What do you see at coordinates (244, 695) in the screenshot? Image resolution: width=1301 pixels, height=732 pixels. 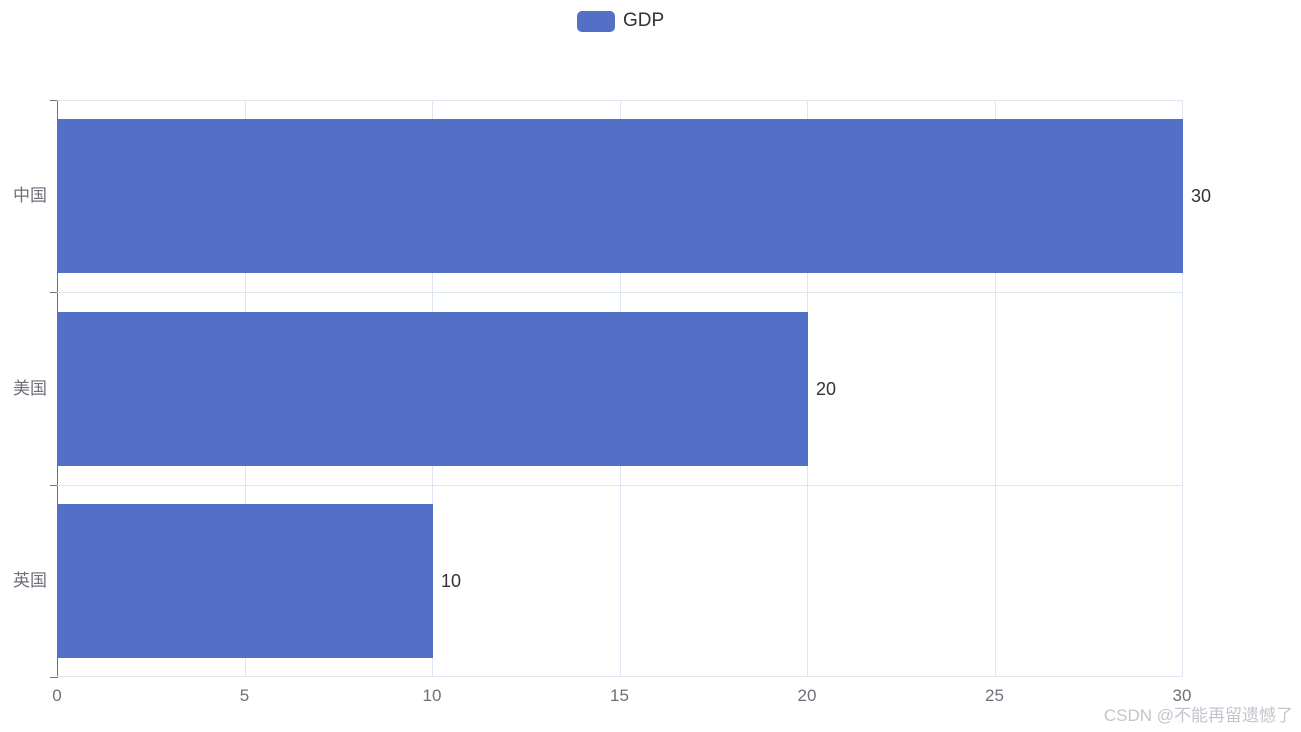 I see `x-axis-tick-label: 5` at bounding box center [244, 695].